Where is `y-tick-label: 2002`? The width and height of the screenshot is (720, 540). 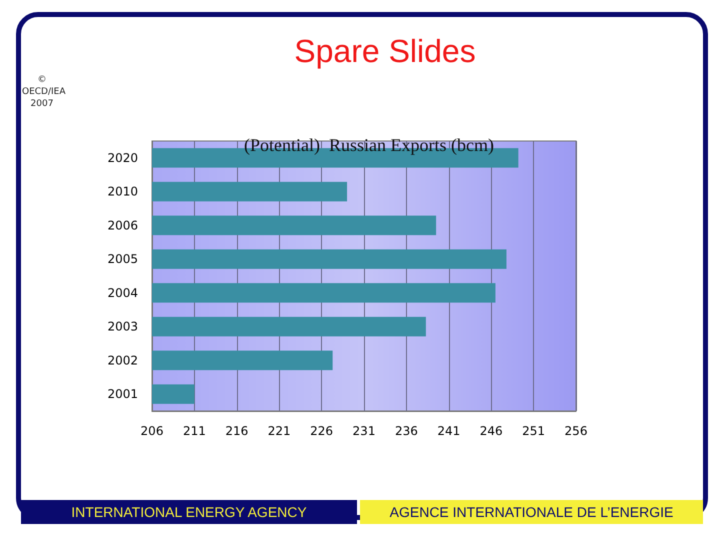
y-tick-label: 2002 is located at coordinates (122, 360).